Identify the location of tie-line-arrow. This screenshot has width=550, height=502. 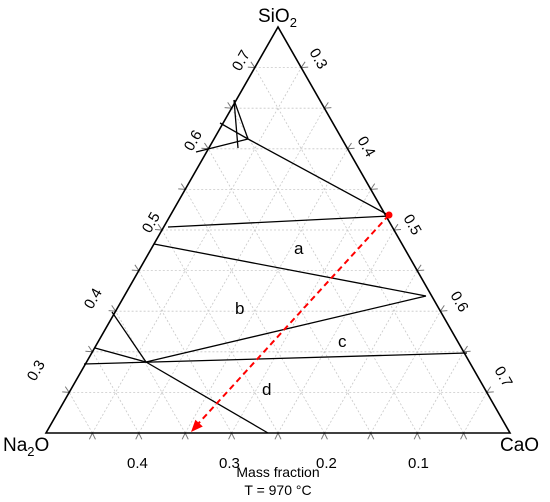
(293, 320).